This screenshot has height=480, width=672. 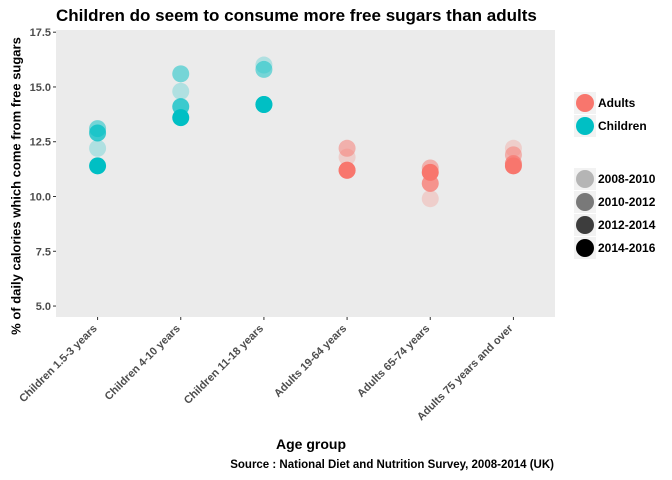 What do you see at coordinates (585, 126) in the screenshot?
I see `legend-dot-children` at bounding box center [585, 126].